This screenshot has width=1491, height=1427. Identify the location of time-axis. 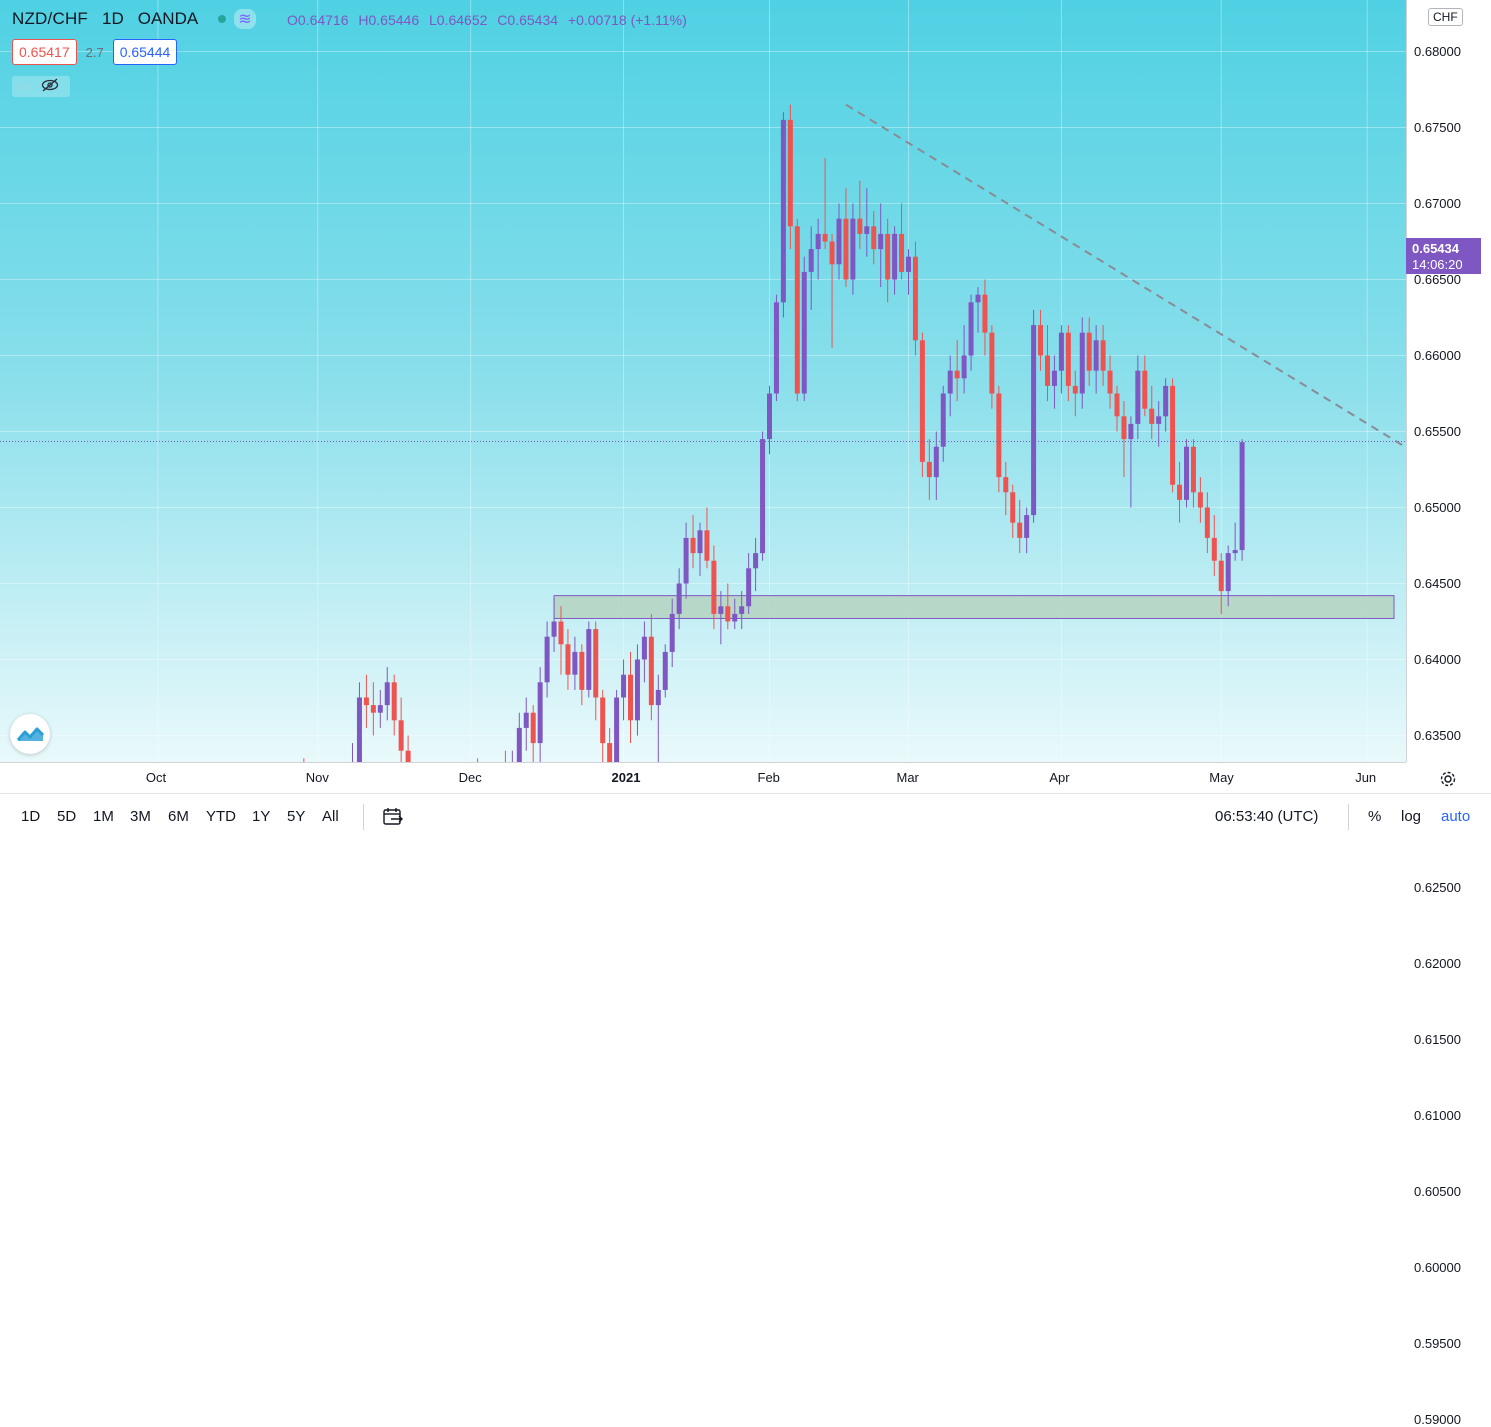
(703, 777).